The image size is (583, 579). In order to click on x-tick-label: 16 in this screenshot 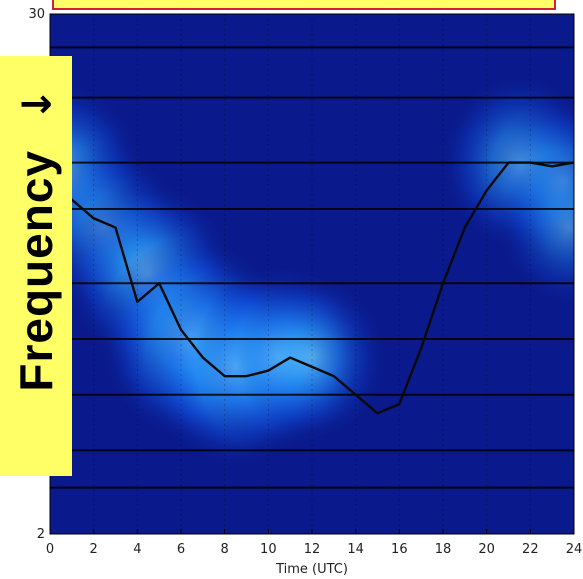, I will do `click(399, 549)`.